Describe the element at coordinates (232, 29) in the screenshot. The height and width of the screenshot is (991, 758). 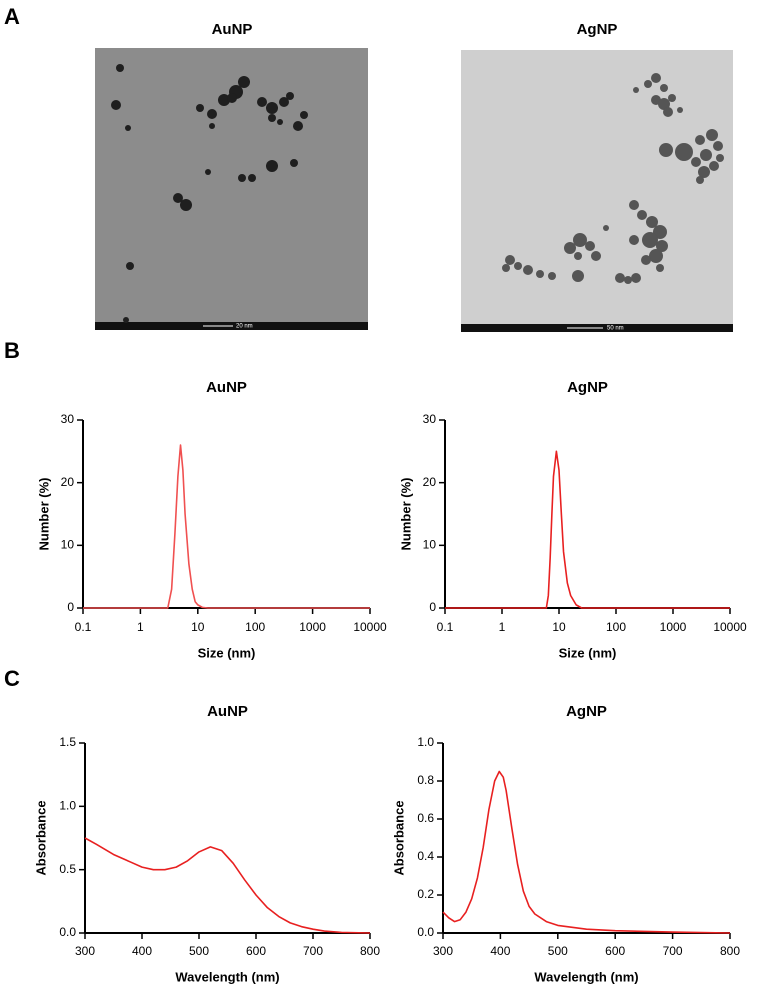
I see `image-title: AuNP` at that location.